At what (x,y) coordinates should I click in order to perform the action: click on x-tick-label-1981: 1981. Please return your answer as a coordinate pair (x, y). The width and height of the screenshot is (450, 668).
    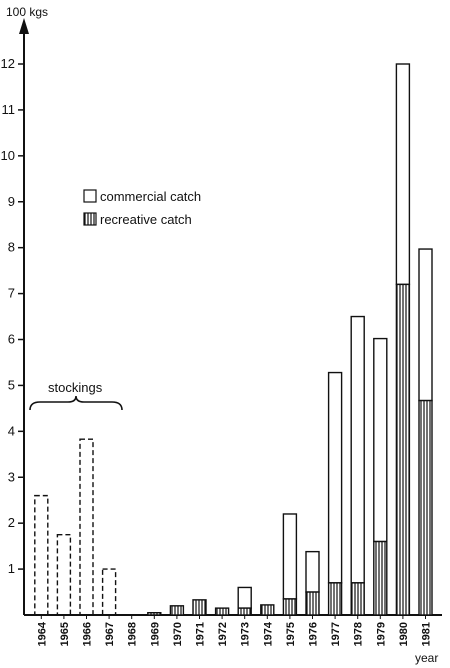
    Looking at the image, I should click on (427, 634).